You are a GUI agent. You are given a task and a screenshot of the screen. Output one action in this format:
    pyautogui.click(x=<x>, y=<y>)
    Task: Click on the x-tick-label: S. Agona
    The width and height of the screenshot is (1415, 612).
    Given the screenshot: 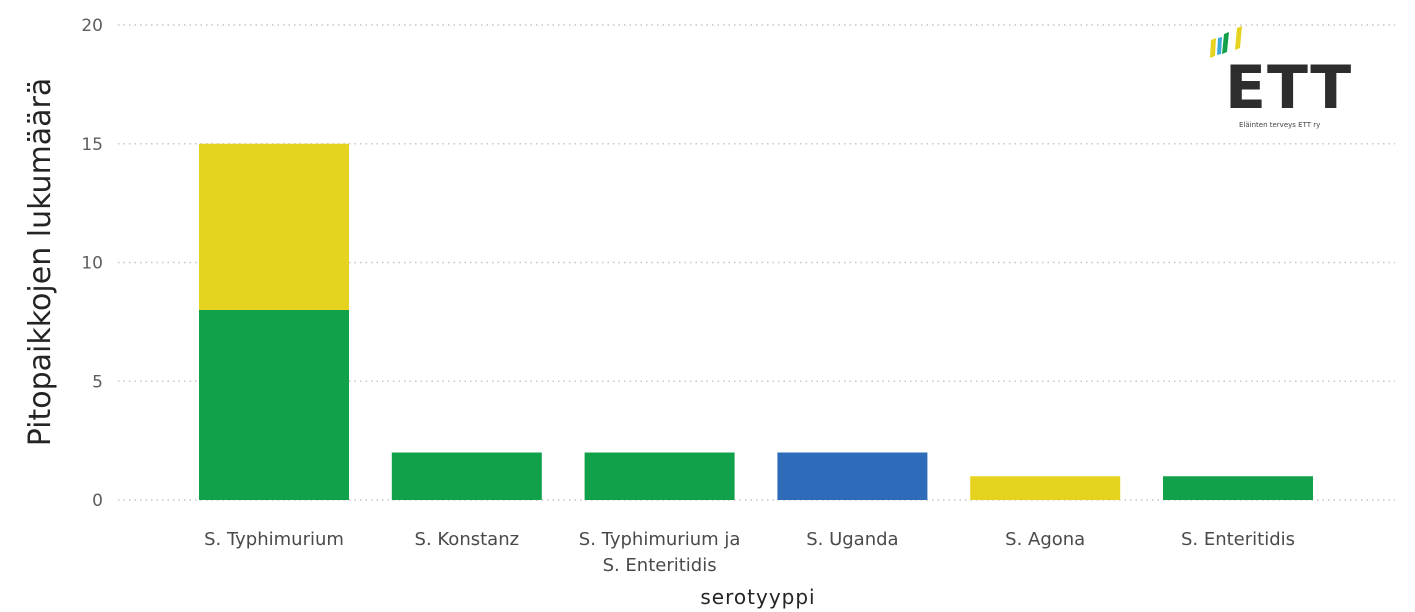 What is the action you would take?
    pyautogui.click(x=1045, y=539)
    